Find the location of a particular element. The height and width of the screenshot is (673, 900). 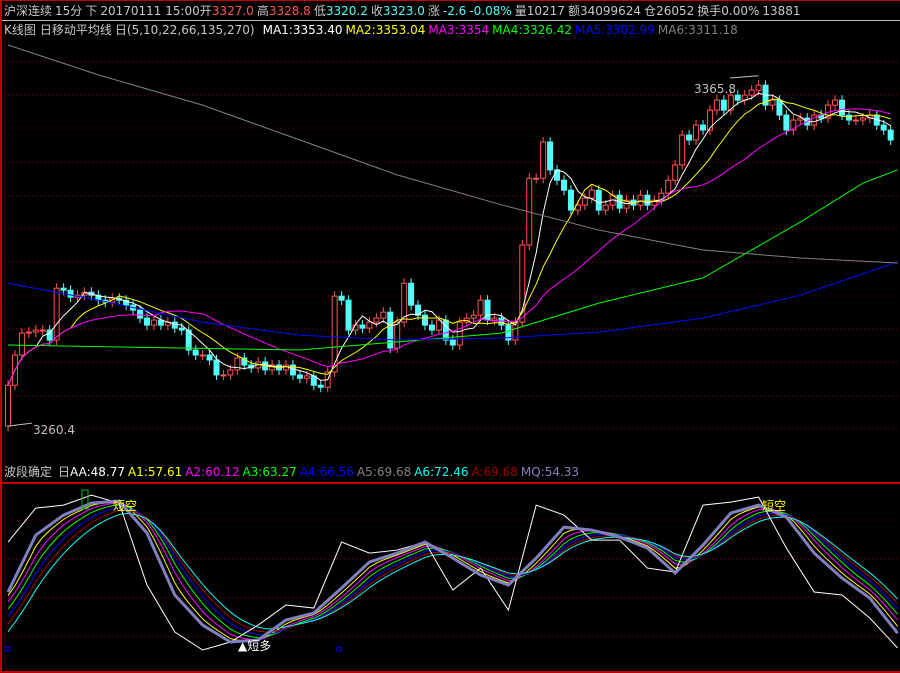

oi-value: 26052 is located at coordinates (675, 11).